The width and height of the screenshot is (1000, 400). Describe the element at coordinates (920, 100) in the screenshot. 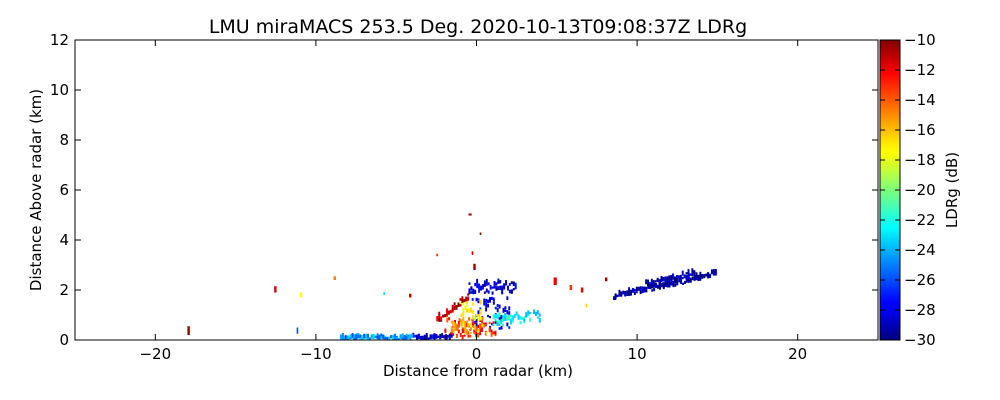

I see `colorbar-tick-label: −14` at that location.